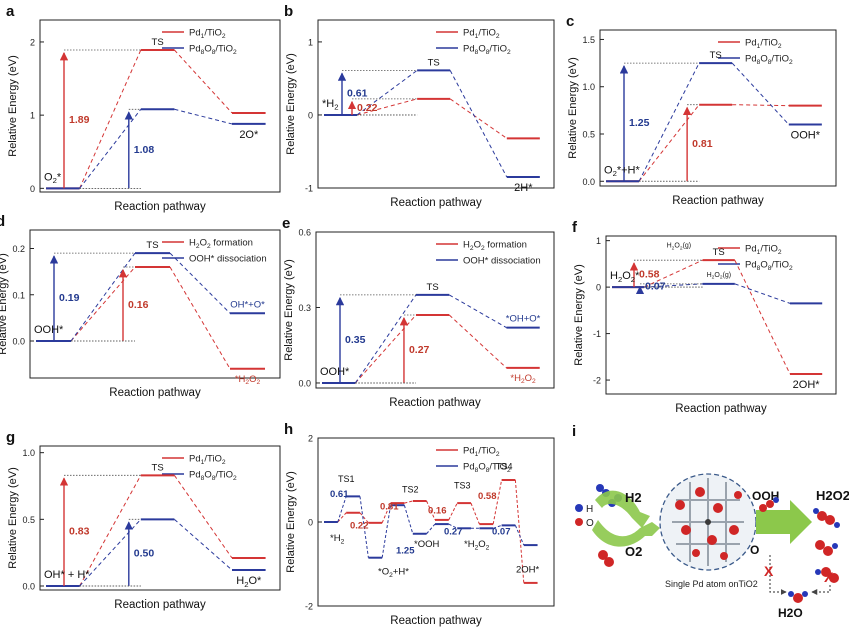 The width and height of the screenshot is (849, 628). Describe the element at coordinates (798, 597) in the screenshot. I see `h2o-molecule` at that location.